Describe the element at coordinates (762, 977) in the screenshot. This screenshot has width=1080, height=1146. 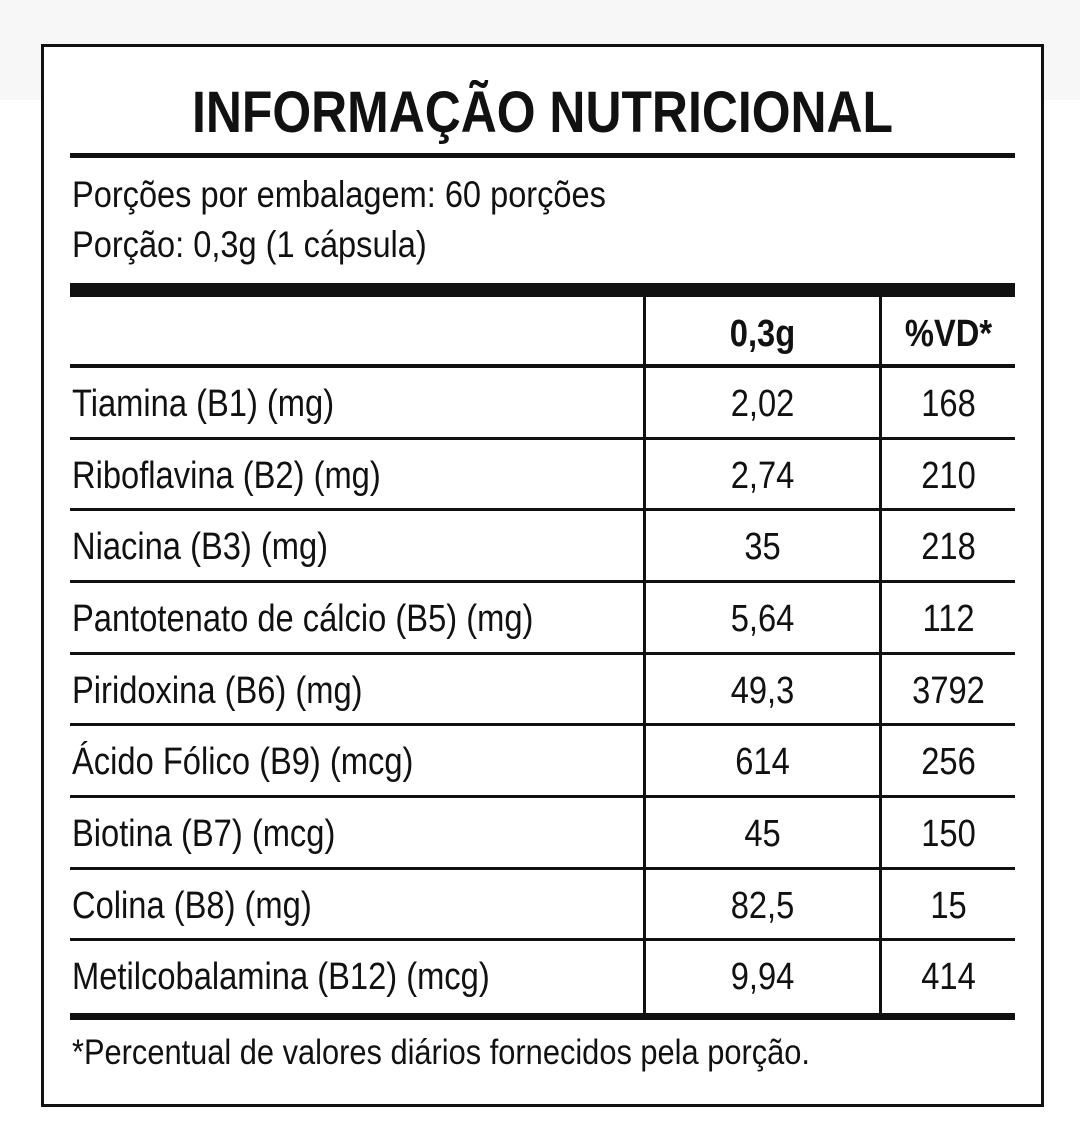
I see `amount: 9,94` at that location.